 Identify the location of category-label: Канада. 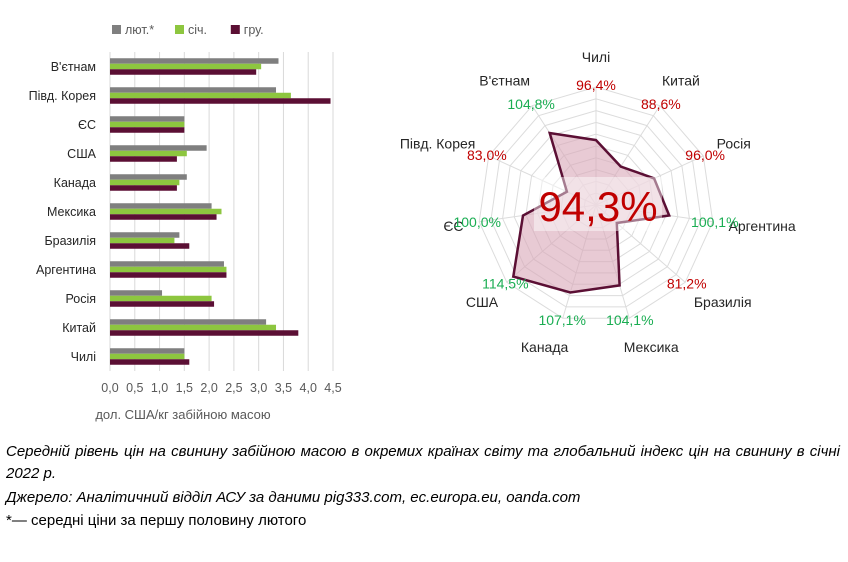
(75, 183).